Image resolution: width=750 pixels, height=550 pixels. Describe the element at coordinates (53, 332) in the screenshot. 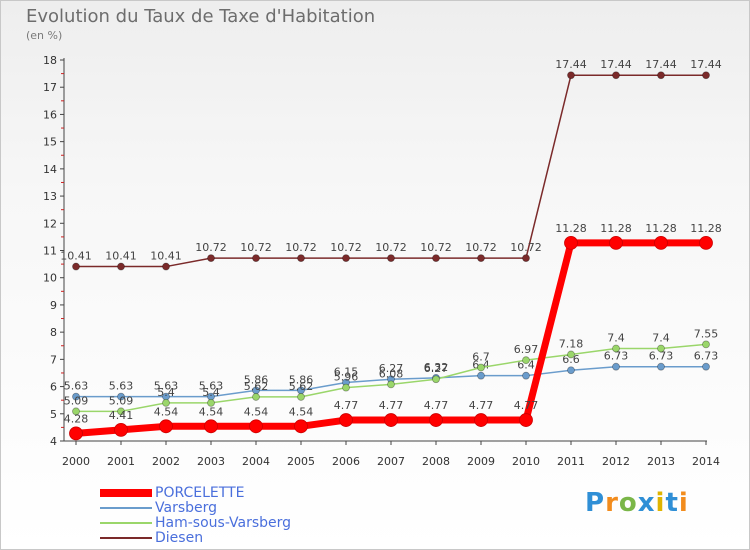

I see `y-tick-label: 8` at that location.